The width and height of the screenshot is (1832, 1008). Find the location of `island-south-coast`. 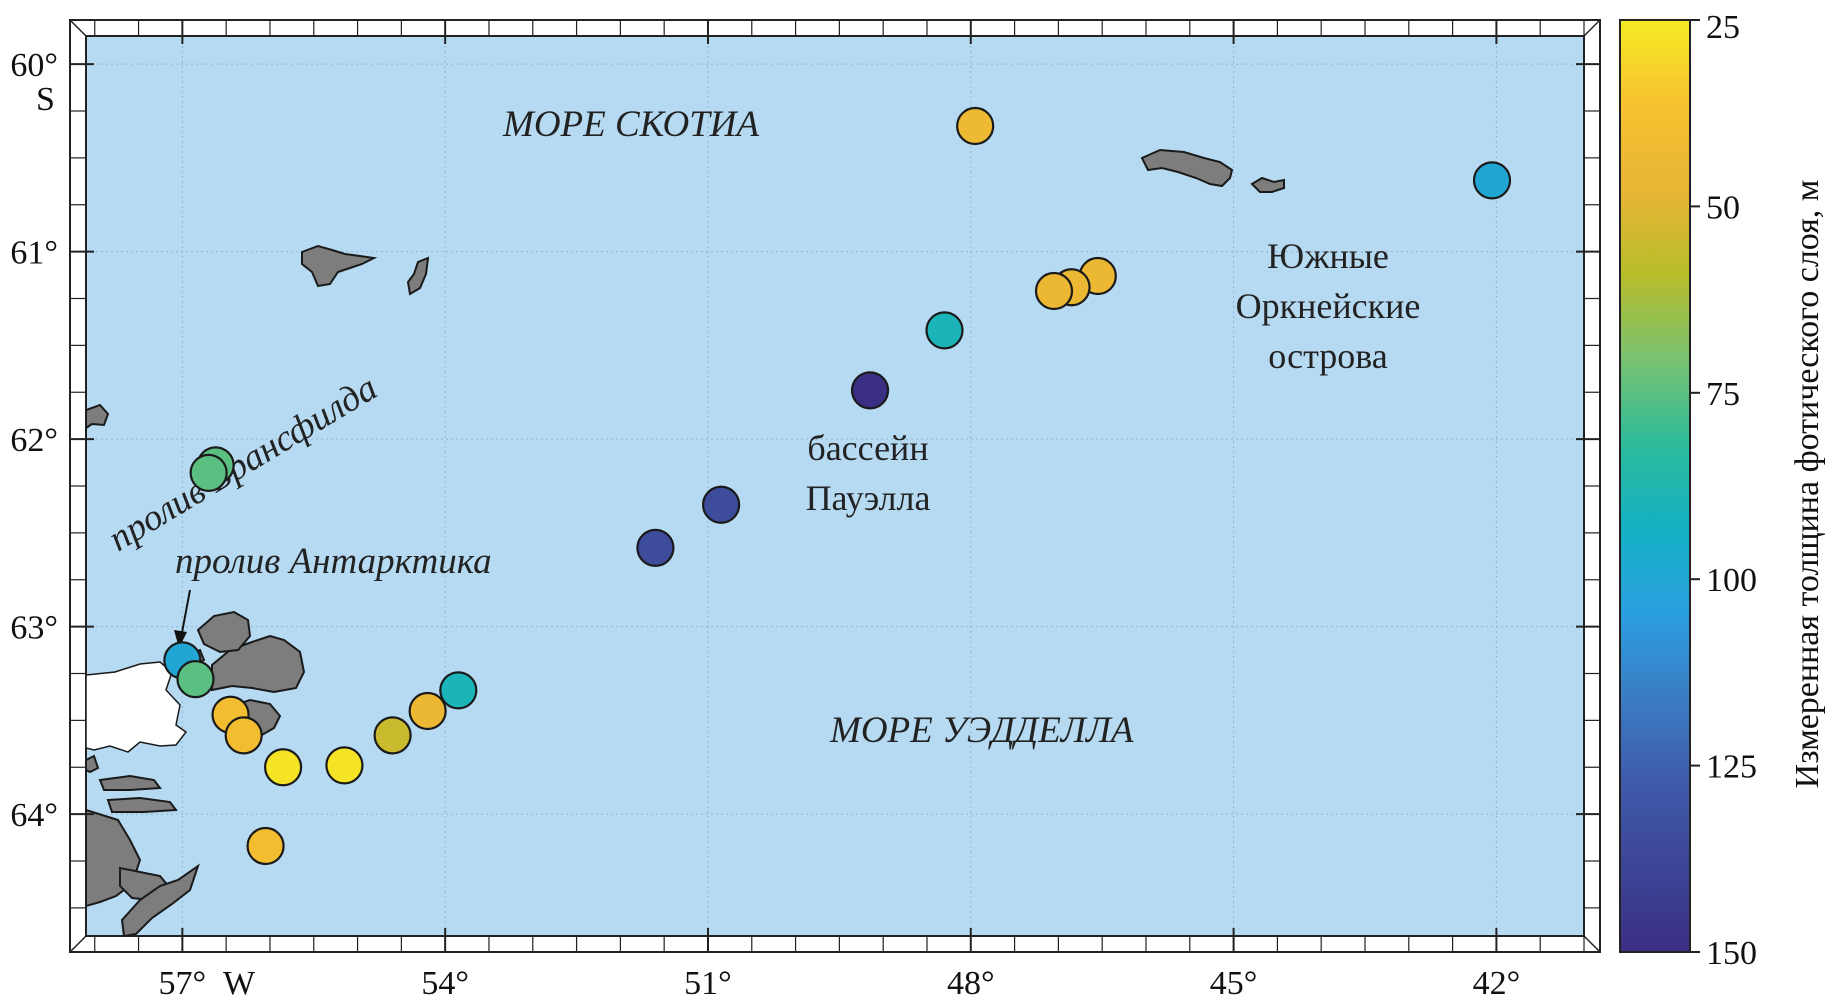

island-south-coast is located at coordinates (160, 899).